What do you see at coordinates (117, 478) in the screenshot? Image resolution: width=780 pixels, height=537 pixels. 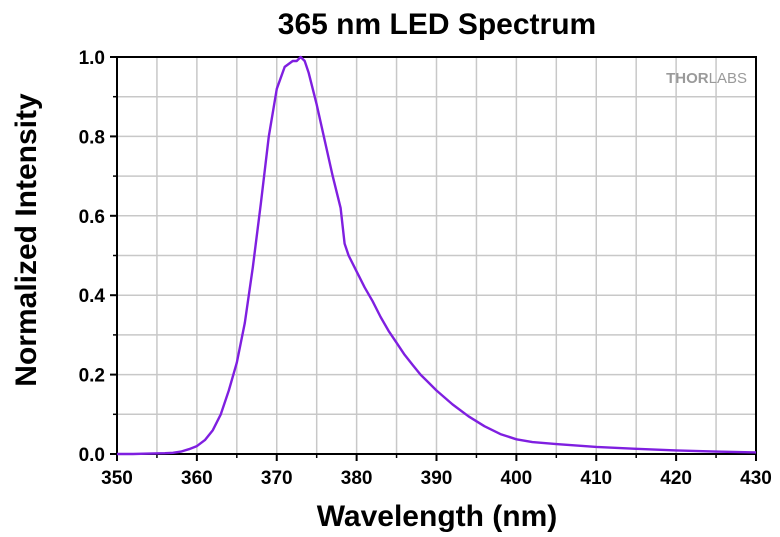 I see `x-tick-label: 350` at bounding box center [117, 478].